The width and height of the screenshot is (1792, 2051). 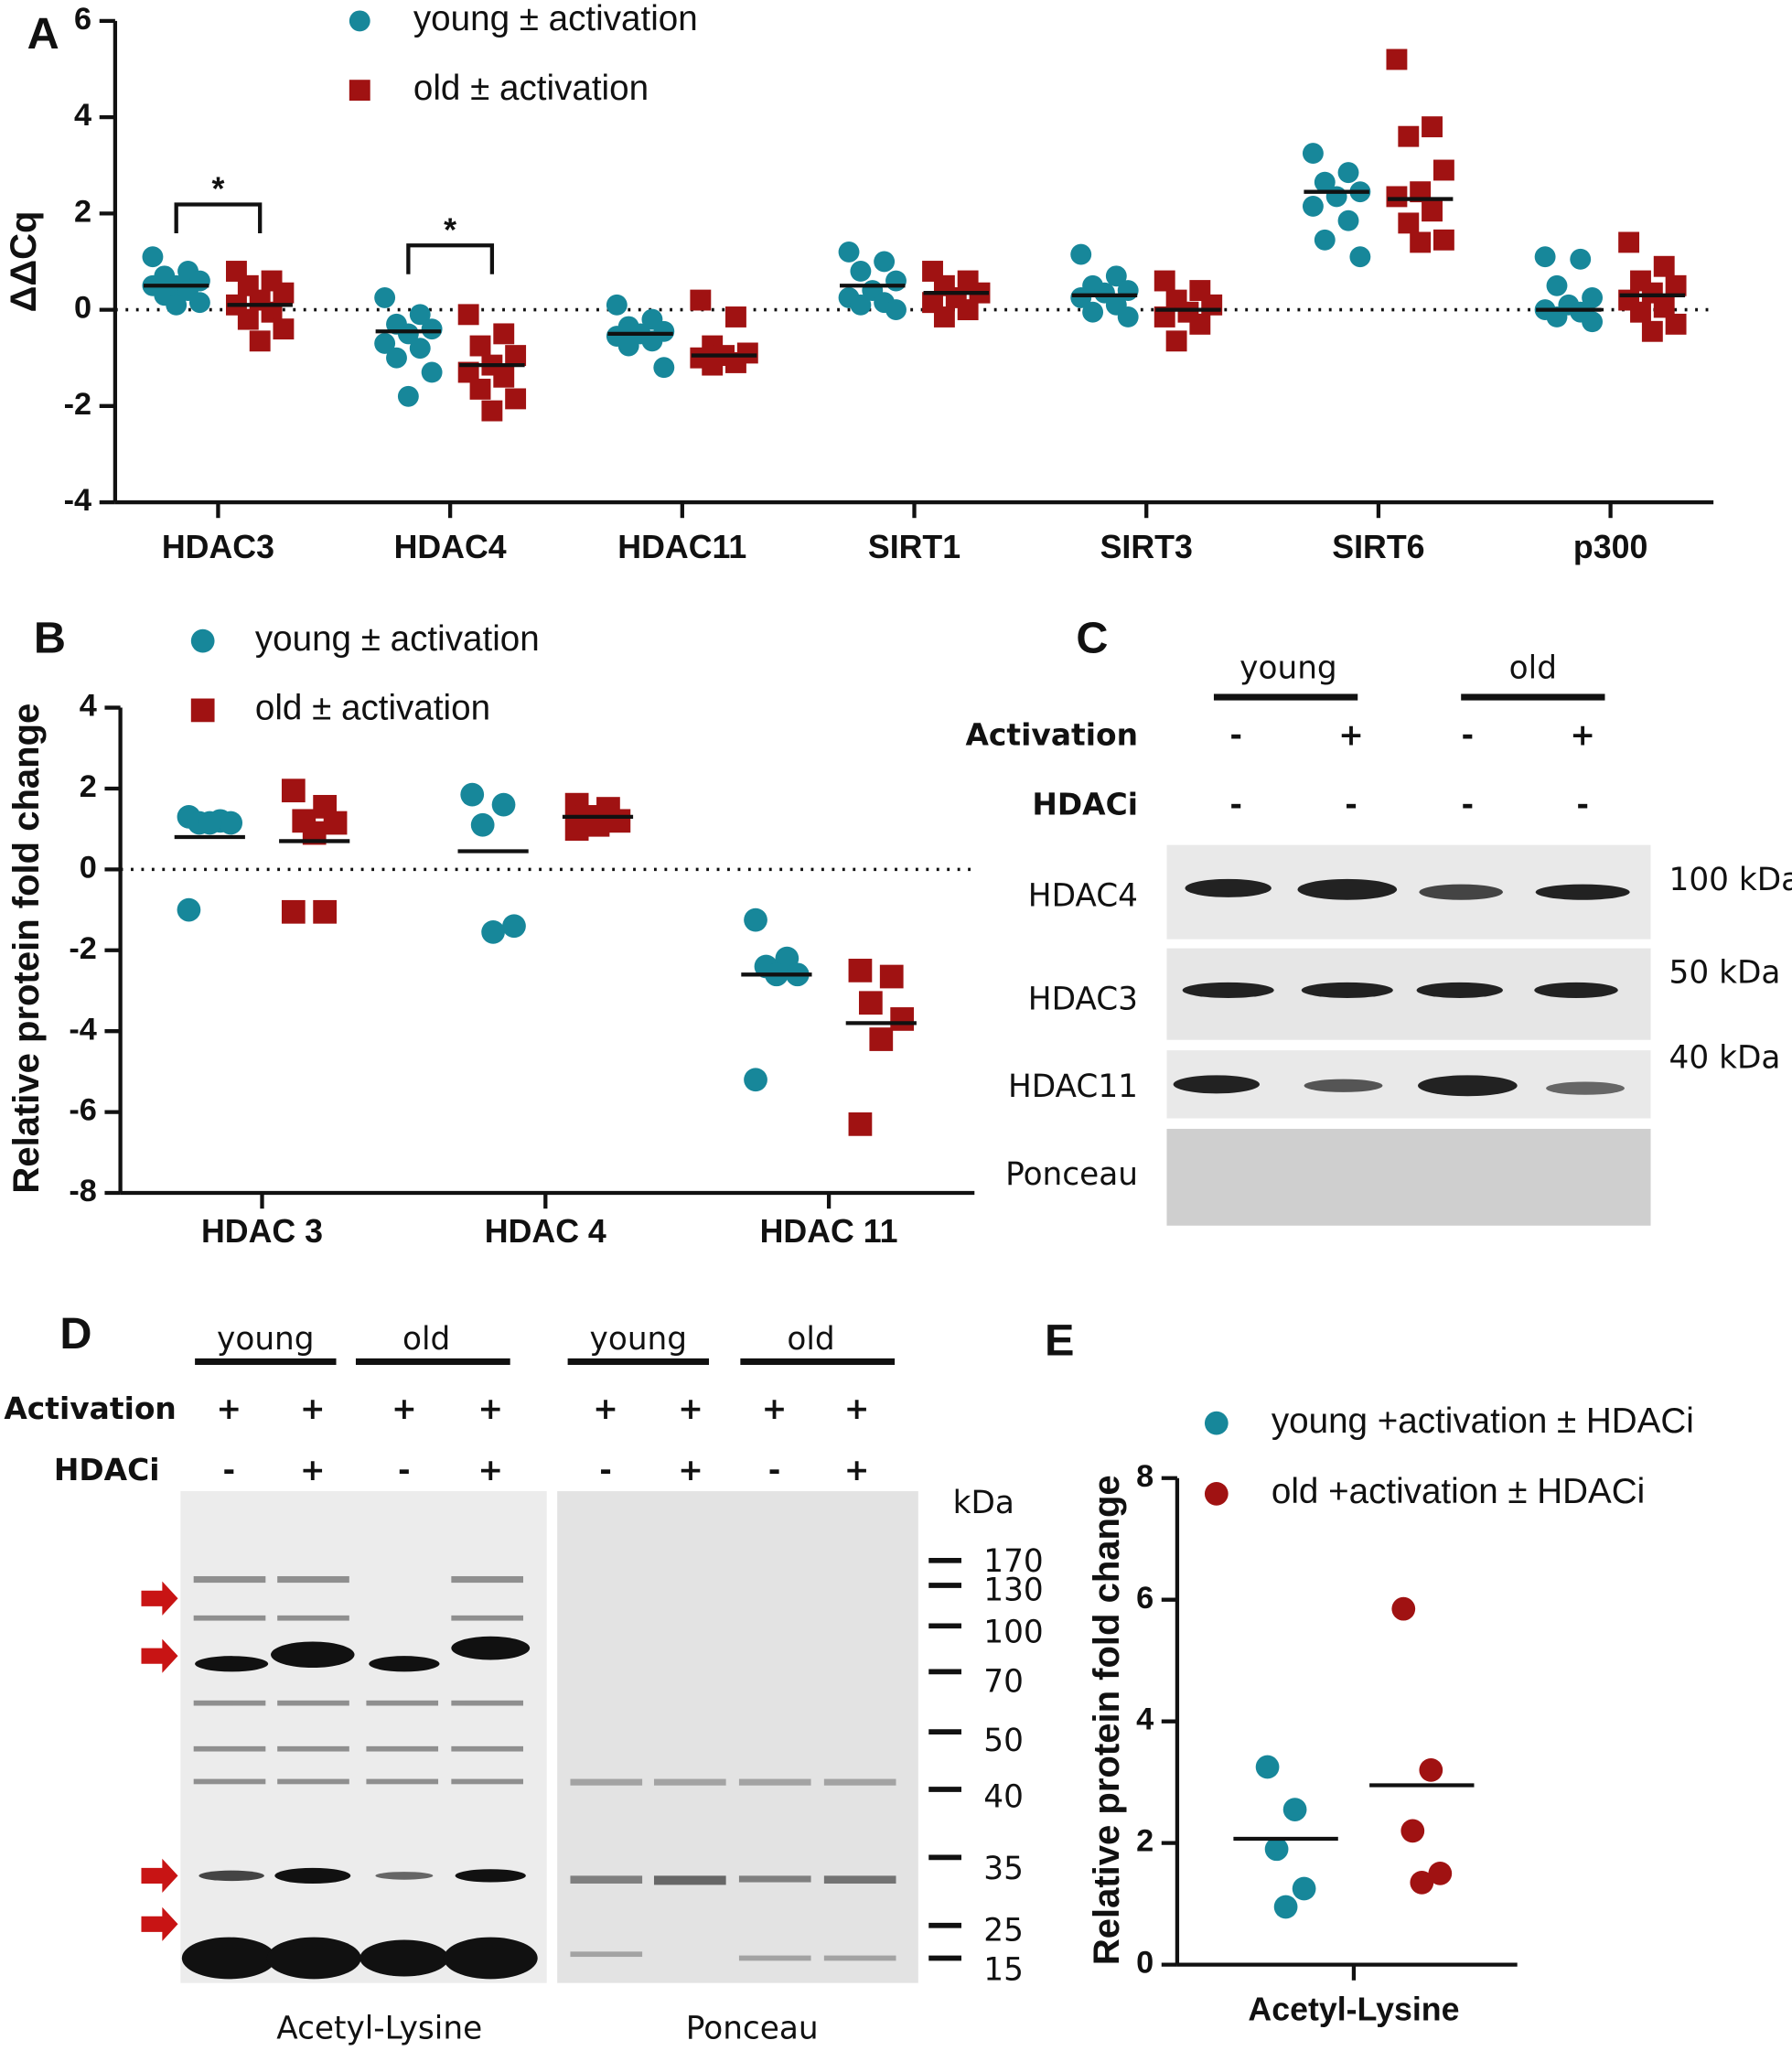 I want to click on marker-label: 130, so click(x=1013, y=1591).